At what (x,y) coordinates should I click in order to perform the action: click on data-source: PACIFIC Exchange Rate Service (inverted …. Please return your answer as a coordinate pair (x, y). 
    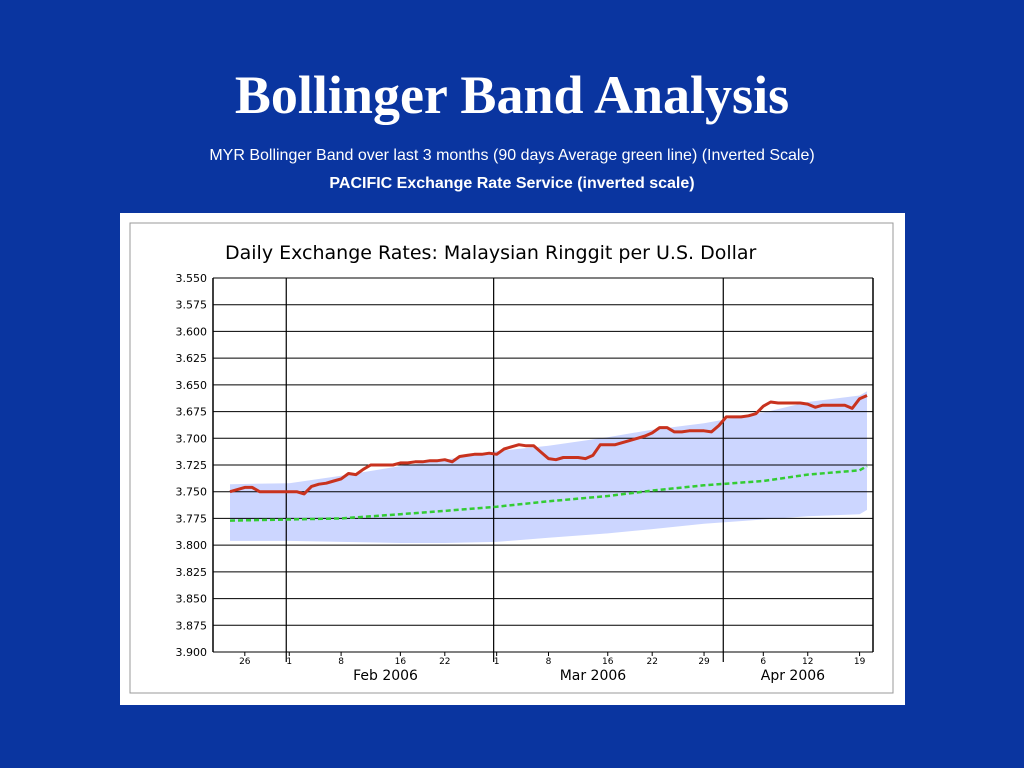
    Looking at the image, I should click on (512, 183).